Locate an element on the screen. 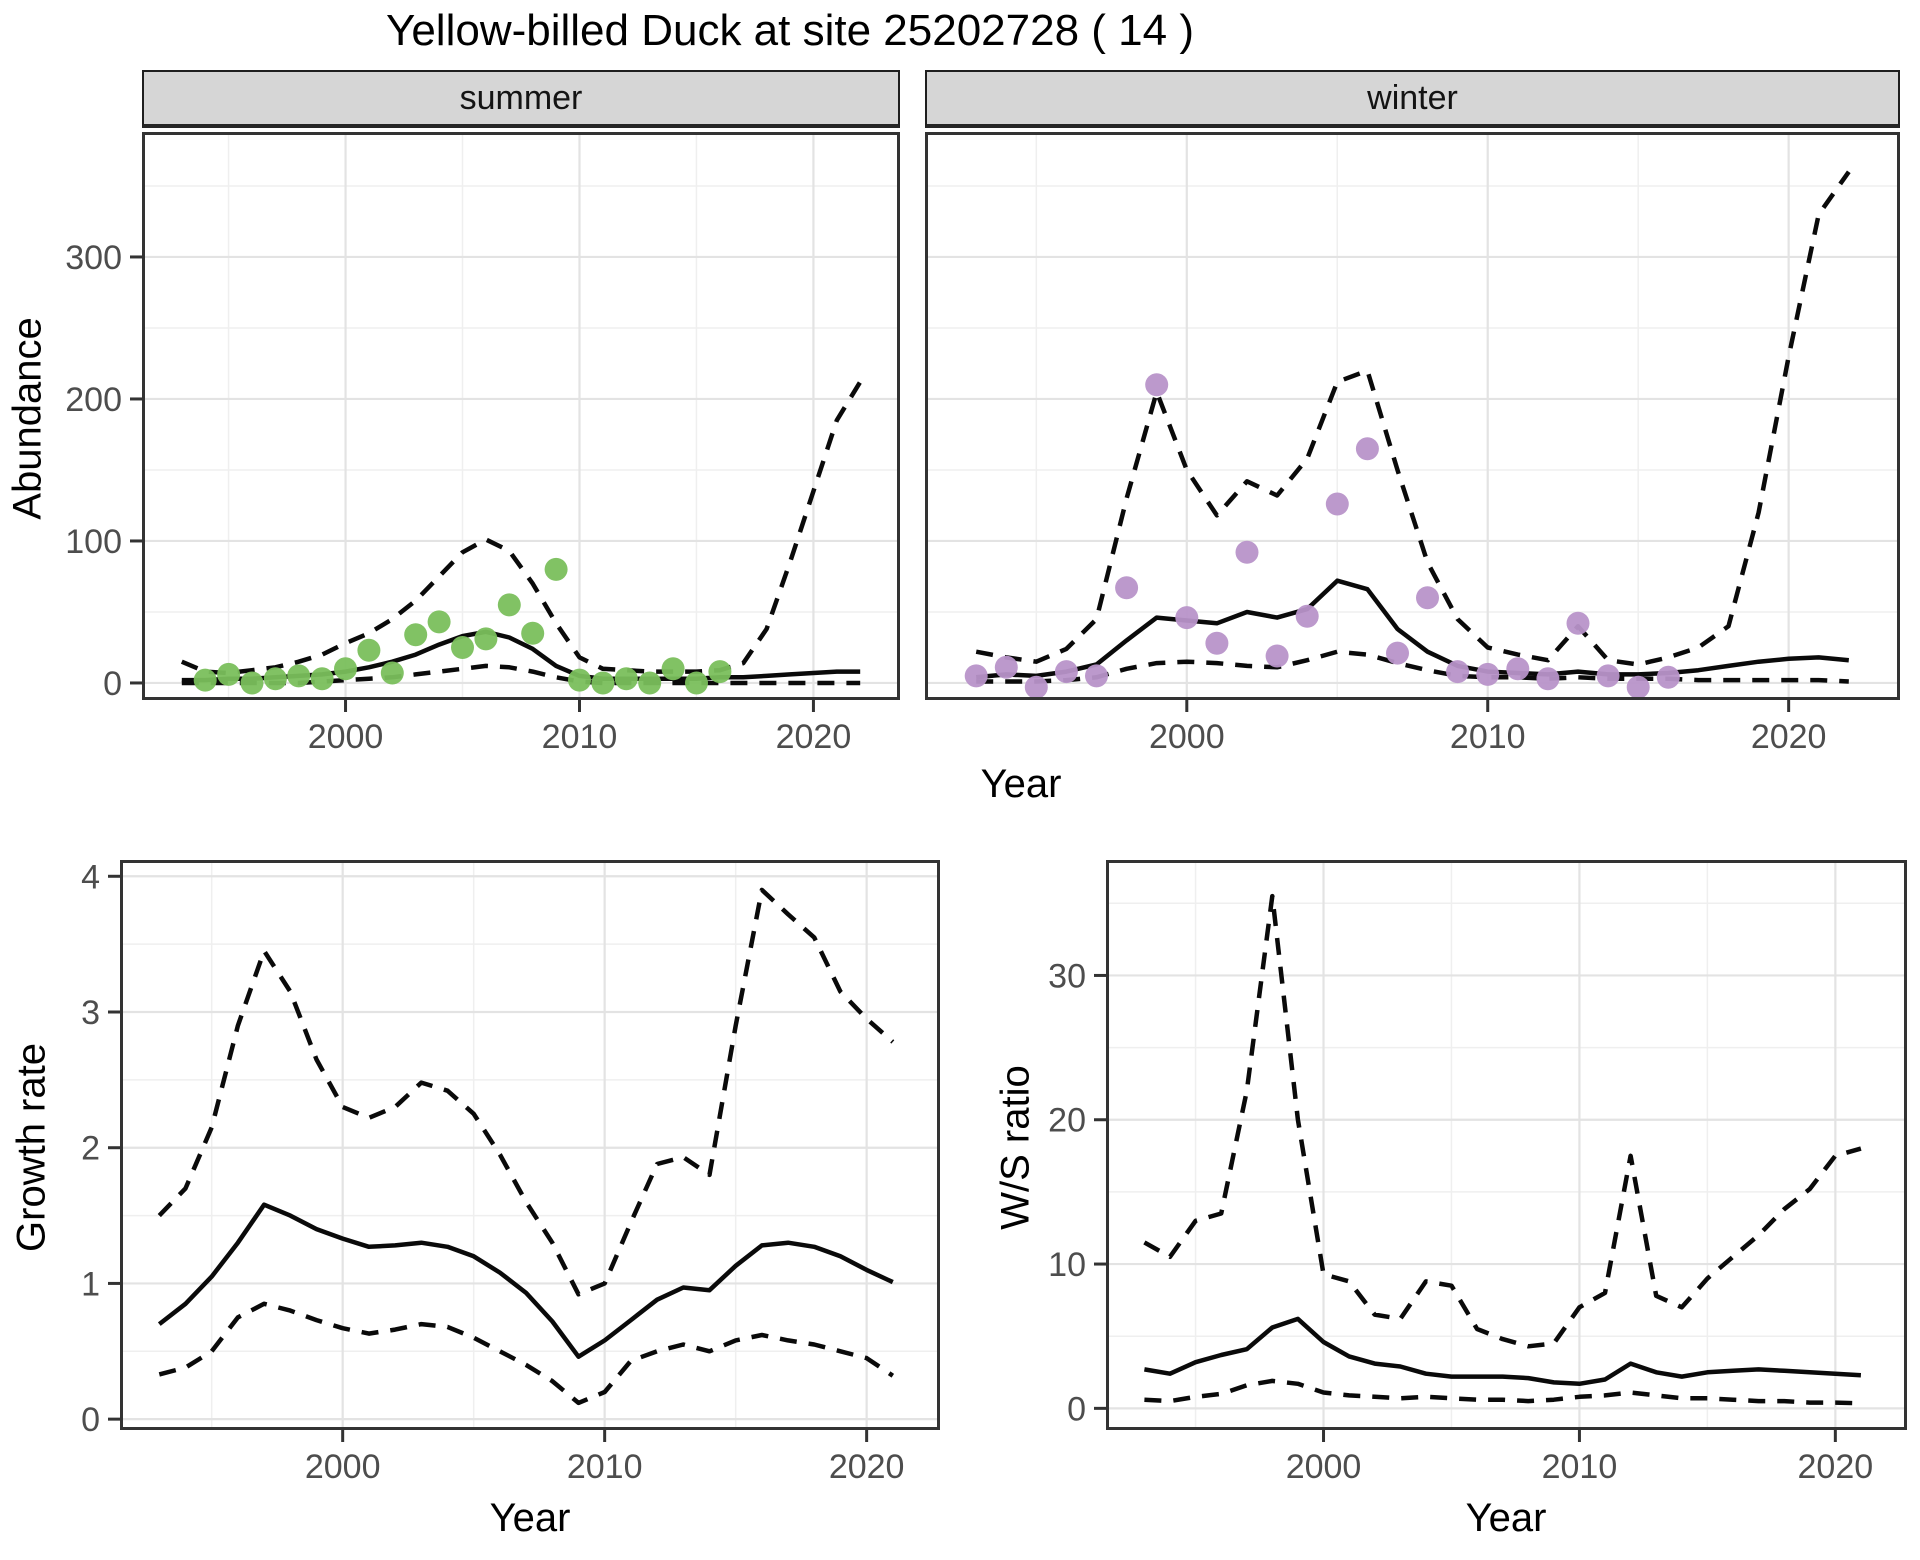 The height and width of the screenshot is (1560, 1920). growth-rate-upper_ci-line is located at coordinates (526, 1092).